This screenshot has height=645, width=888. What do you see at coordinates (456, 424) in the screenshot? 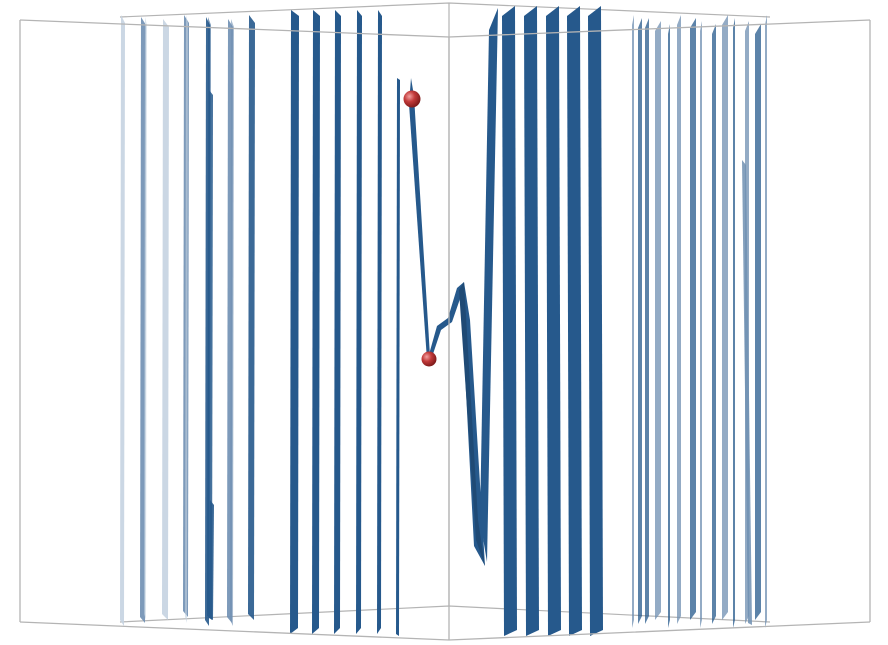
I see `central-ribbon-fold` at bounding box center [456, 424].